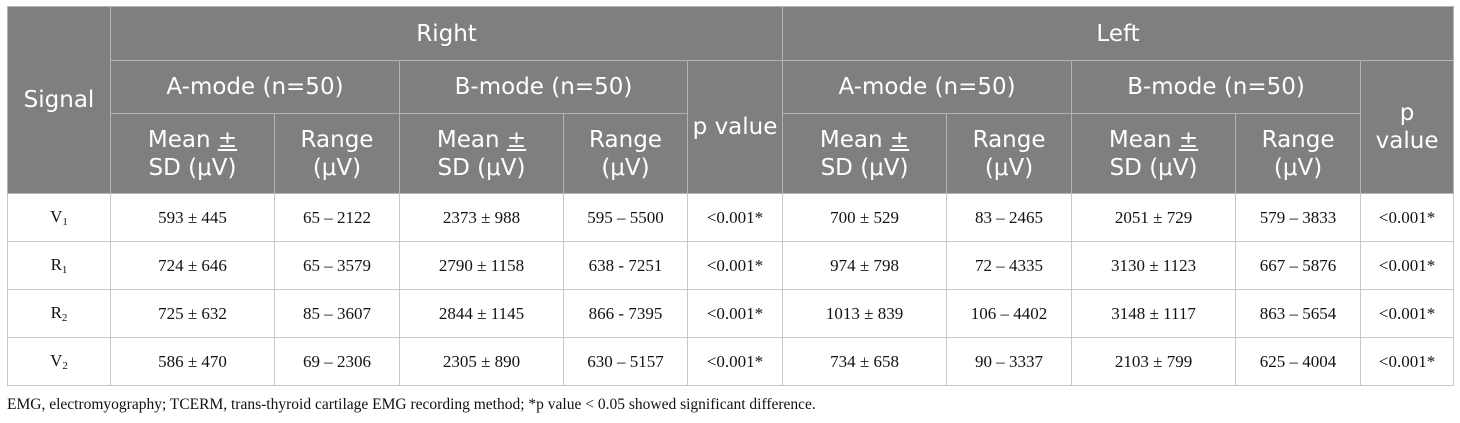 The image size is (1460, 423). I want to click on signal-cell: V2, so click(59, 361).